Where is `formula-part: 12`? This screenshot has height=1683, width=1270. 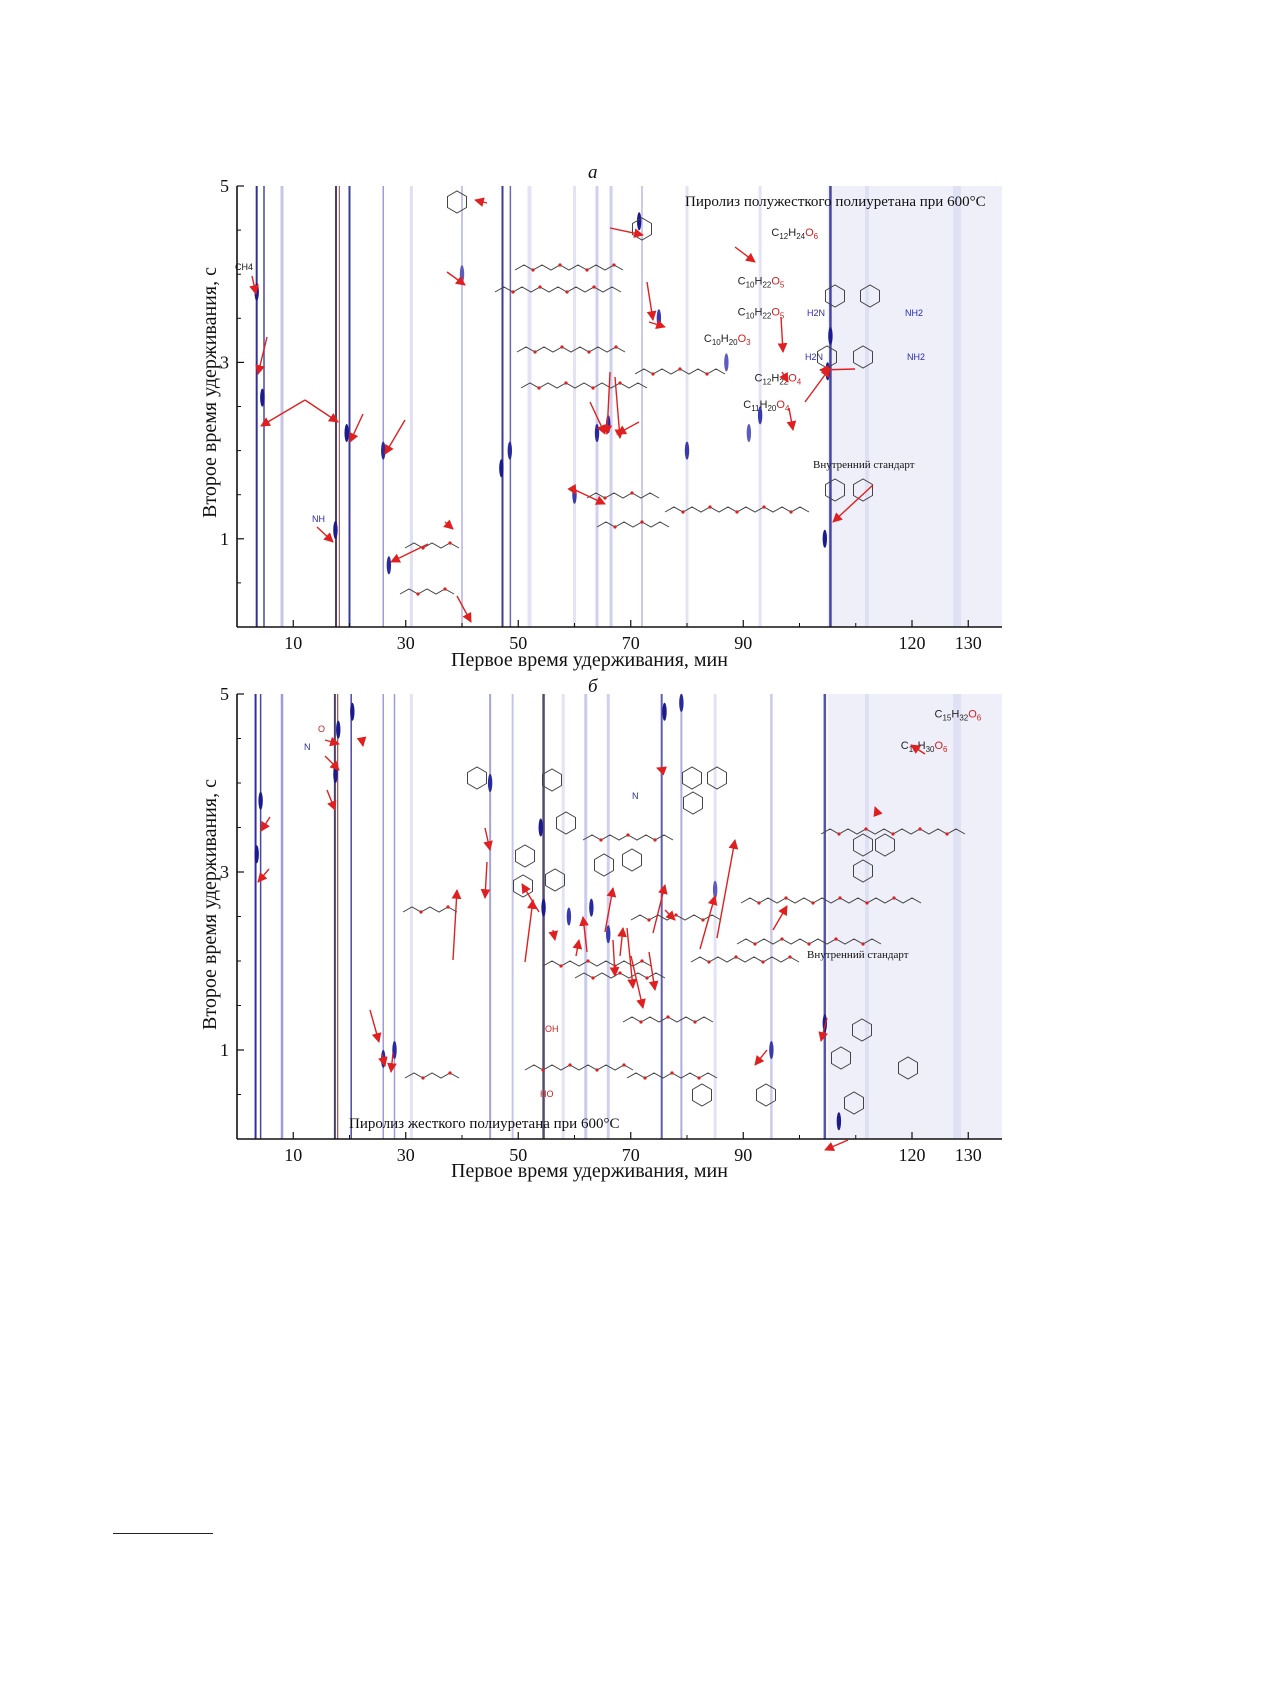
formula-part: 12 is located at coordinates (766, 381).